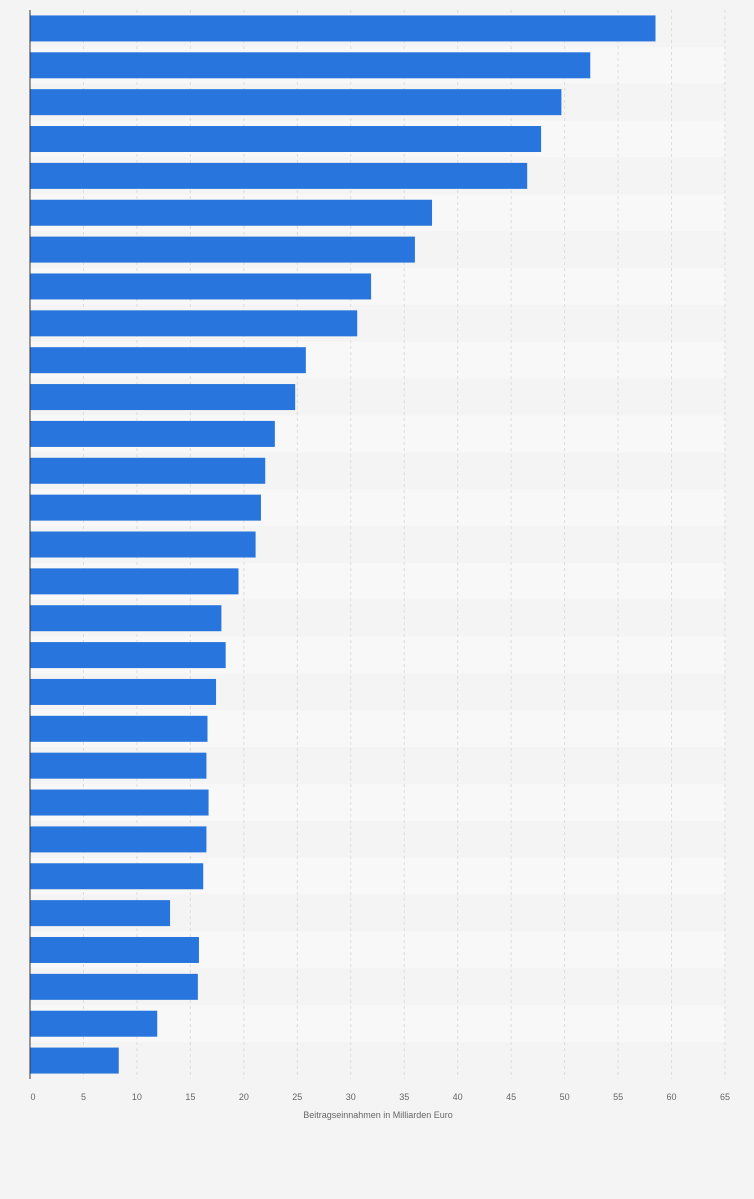 The height and width of the screenshot is (1199, 754). I want to click on x-axis-title: Beitragseinnahmen in Milliarden Euro, so click(378, 1115).